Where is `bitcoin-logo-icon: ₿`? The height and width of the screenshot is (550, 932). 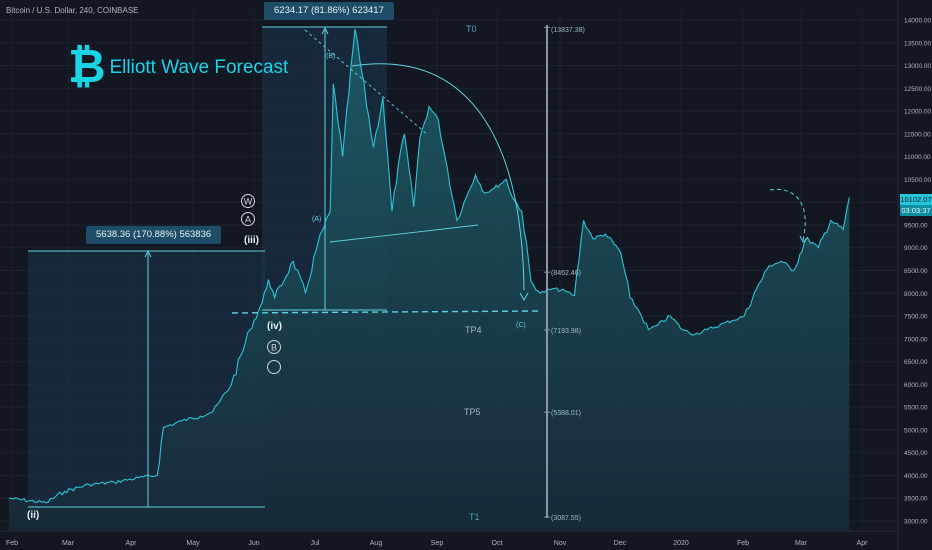
bitcoin-logo-icon: ₿ is located at coordinates (87, 66).